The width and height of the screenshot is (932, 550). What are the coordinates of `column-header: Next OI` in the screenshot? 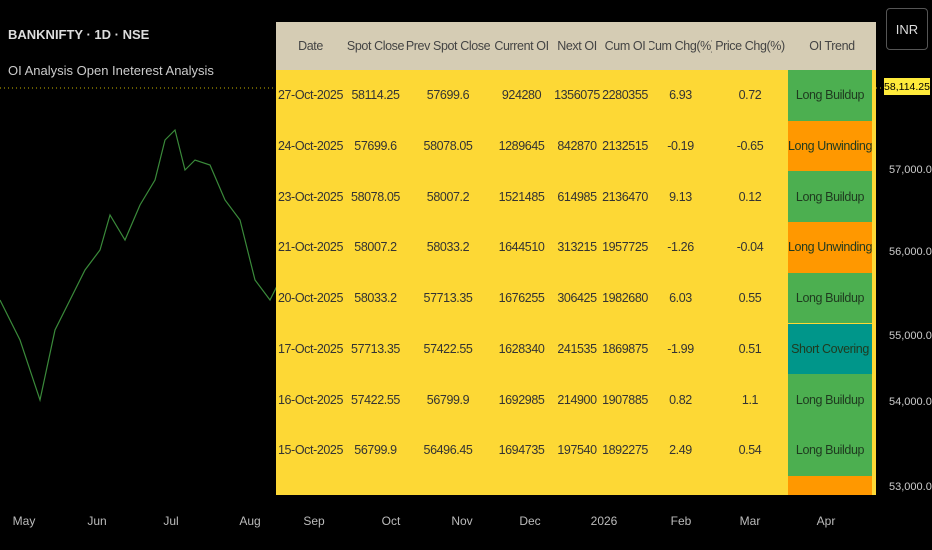 It's located at (577, 46).